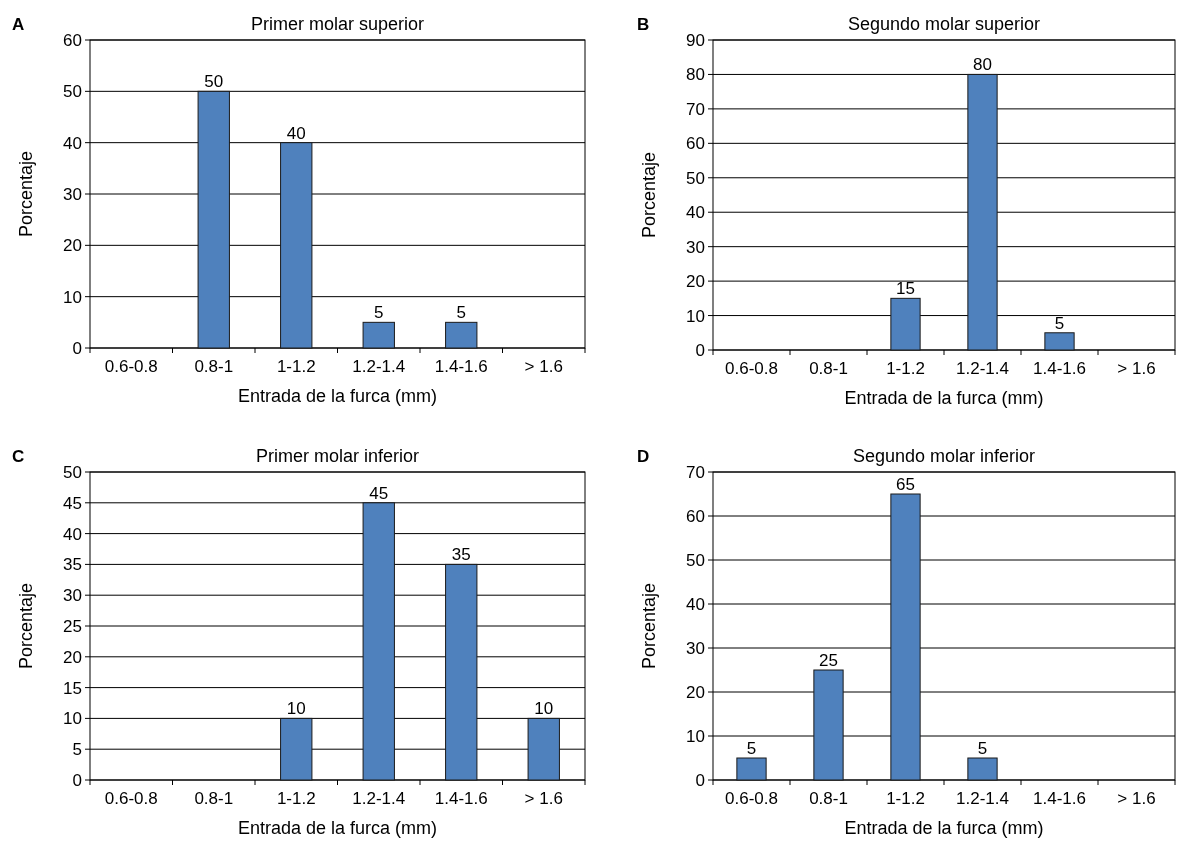  What do you see at coordinates (18, 24) in the screenshot?
I see `text: A` at bounding box center [18, 24].